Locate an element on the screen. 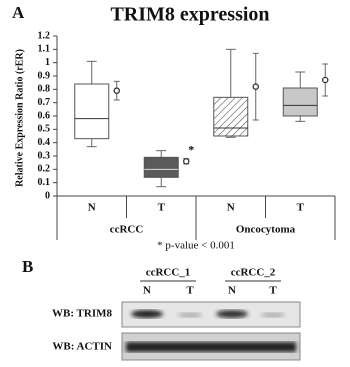 This screenshot has width=350, height=367. y-tick-label: 0.8 is located at coordinates (44, 89).